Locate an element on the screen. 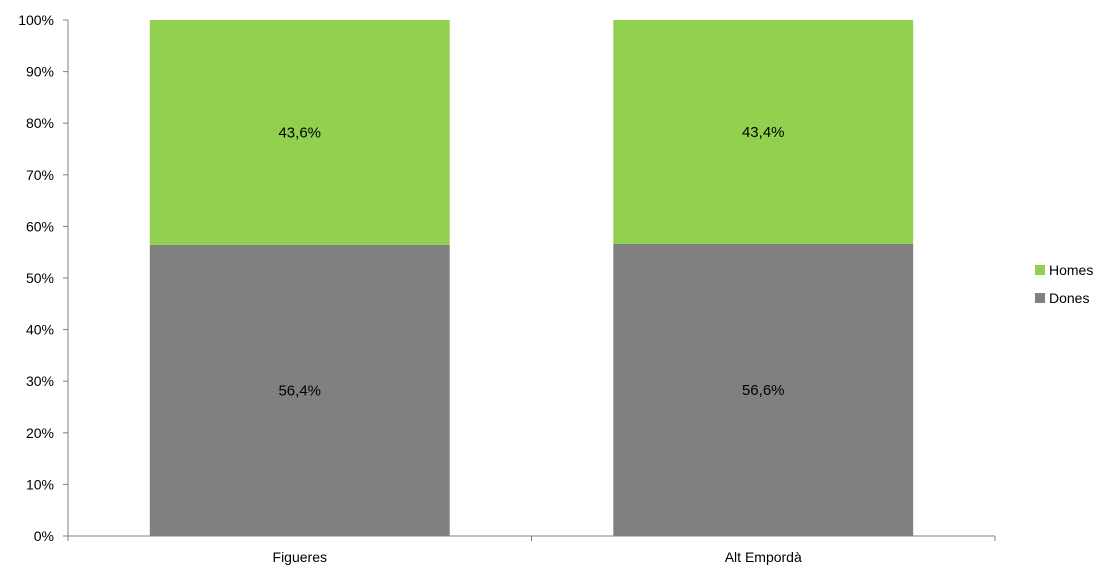 This screenshot has width=1107, height=568. data-label: 43,6% is located at coordinates (299, 132).